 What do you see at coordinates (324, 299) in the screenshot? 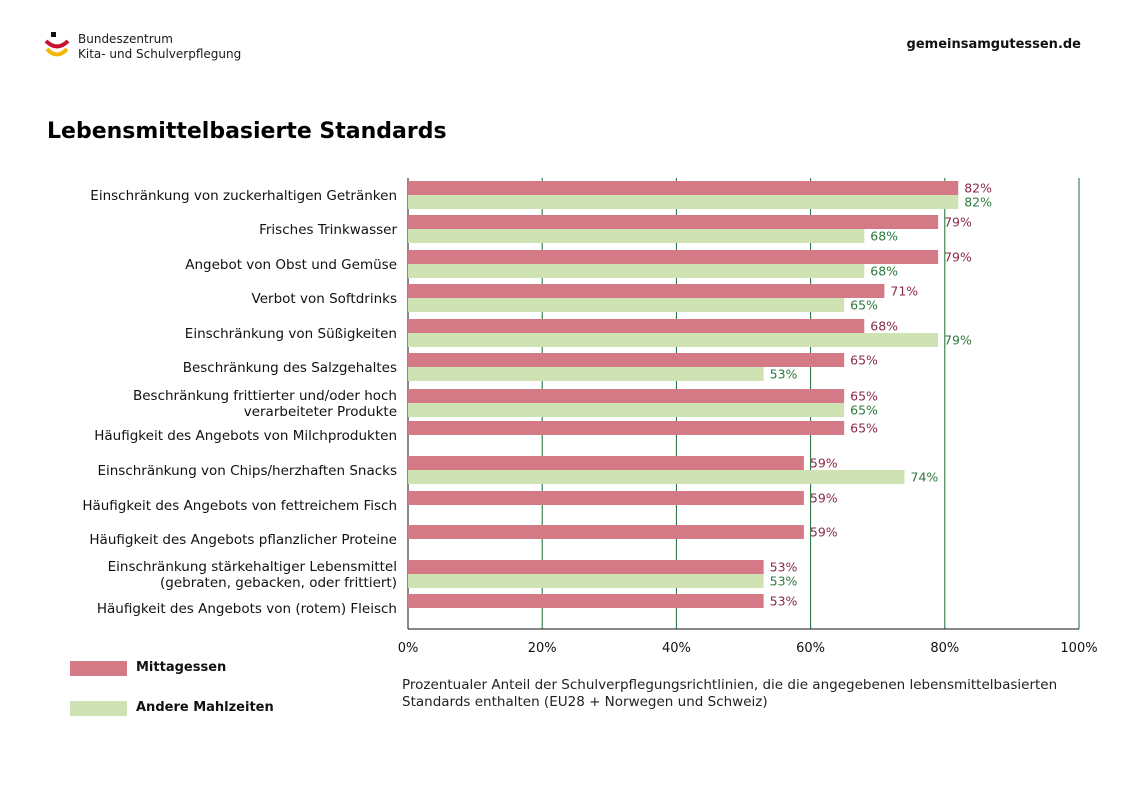
I see `category-label: Verbot von Softdrinks` at bounding box center [324, 299].